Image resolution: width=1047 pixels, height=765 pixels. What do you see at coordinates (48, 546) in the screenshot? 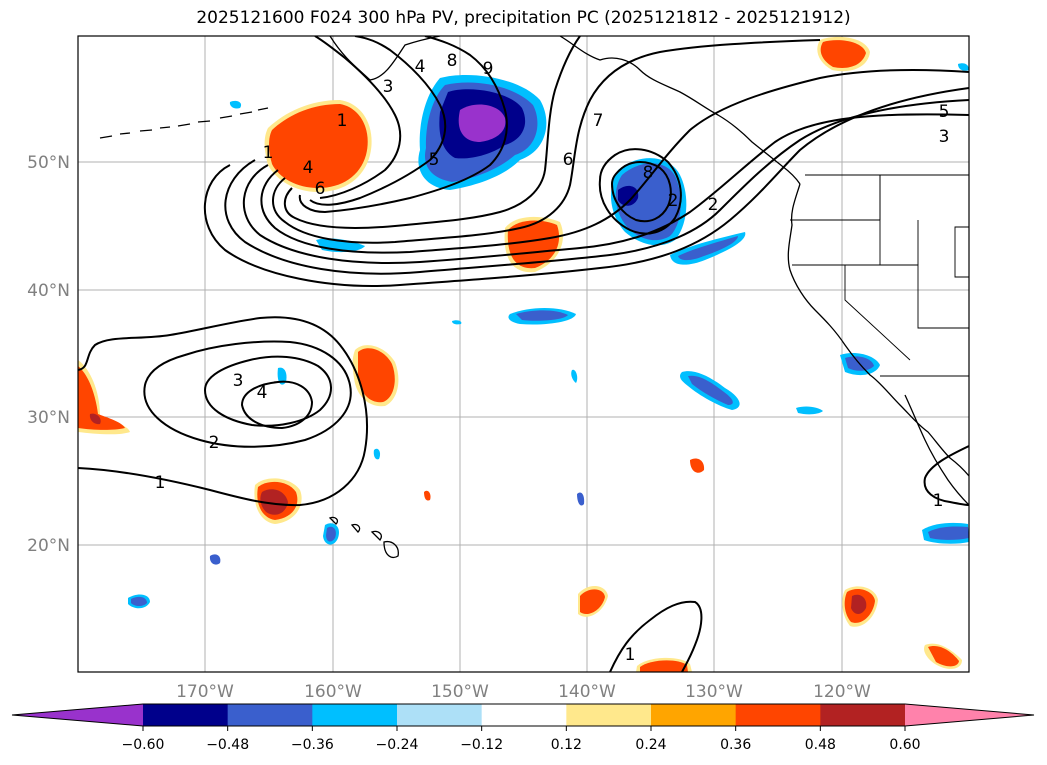
I see `lat-label: 20°N` at bounding box center [48, 546].